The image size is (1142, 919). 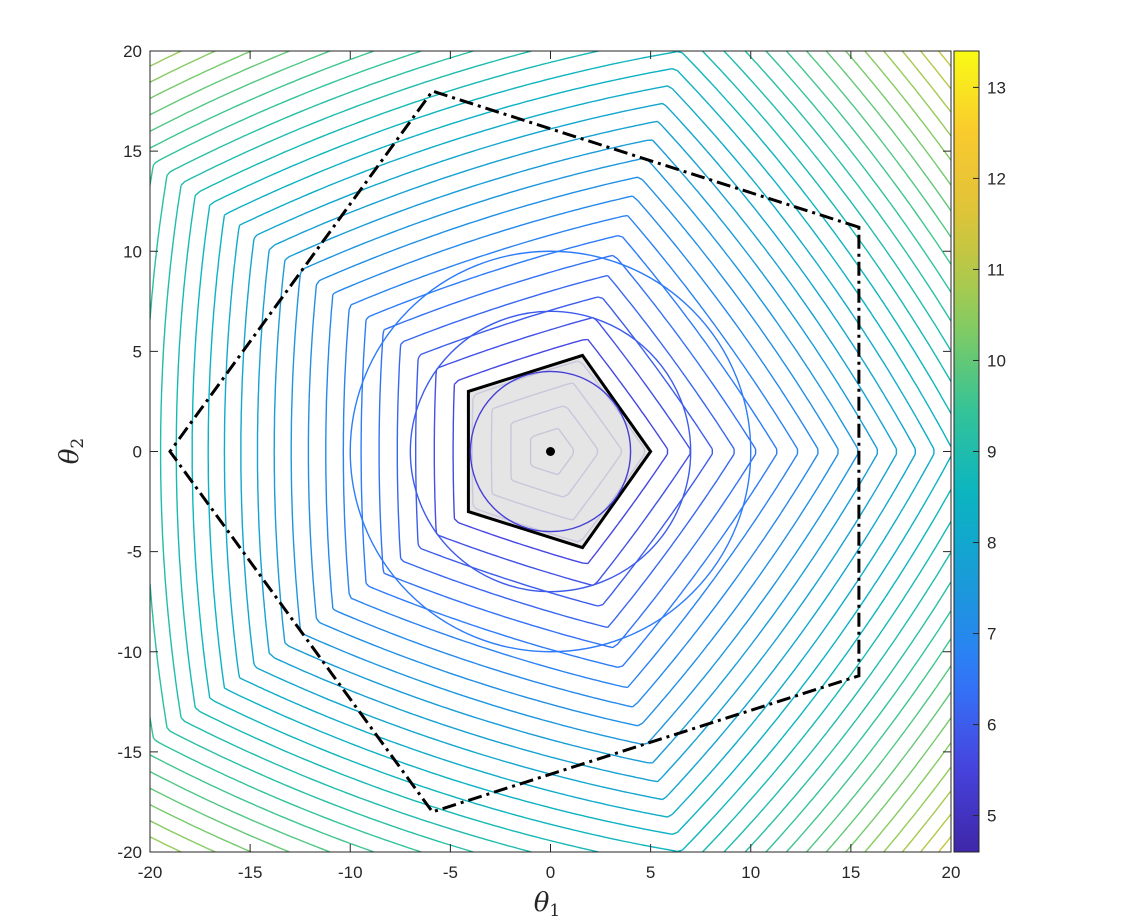 I want to click on x-tick-label: -15, so click(x=250, y=872).